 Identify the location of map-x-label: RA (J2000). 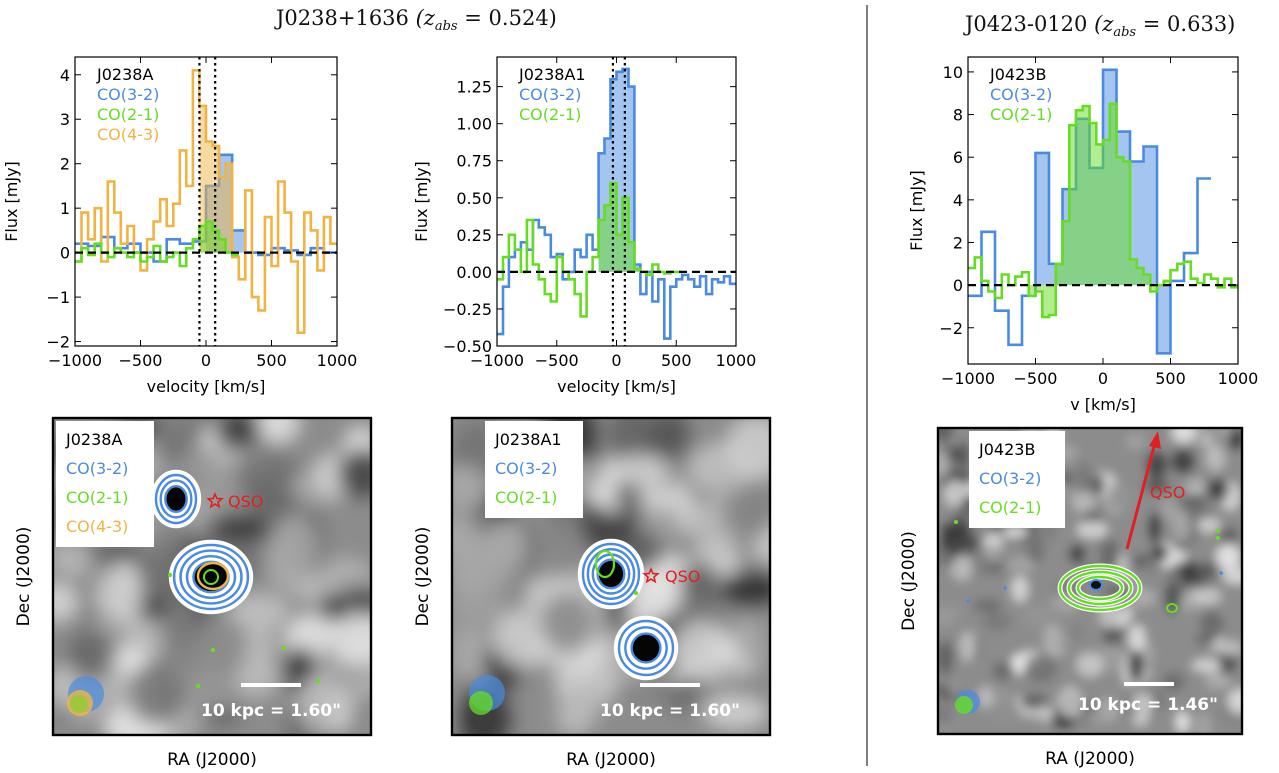
(611, 760).